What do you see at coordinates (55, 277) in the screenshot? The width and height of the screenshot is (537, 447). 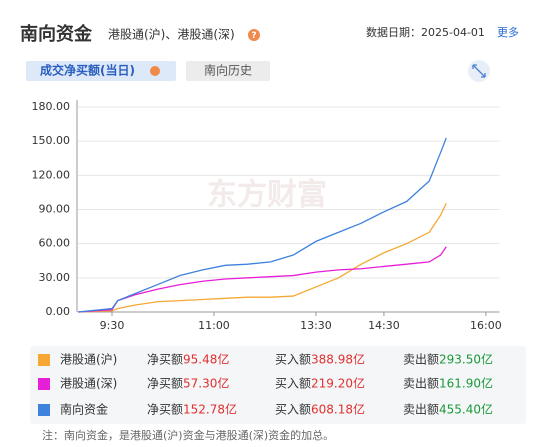 I see `y-tick-label: 30.00` at bounding box center [55, 277].